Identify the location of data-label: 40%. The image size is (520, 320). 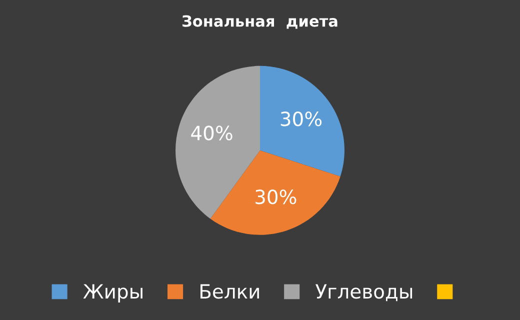
(211, 133).